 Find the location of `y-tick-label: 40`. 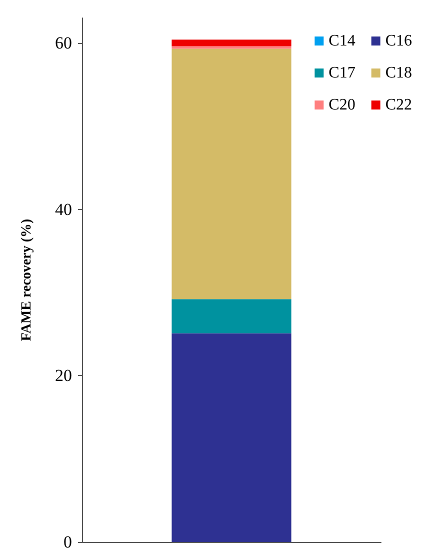

y-tick-label: 40 is located at coordinates (63, 209).